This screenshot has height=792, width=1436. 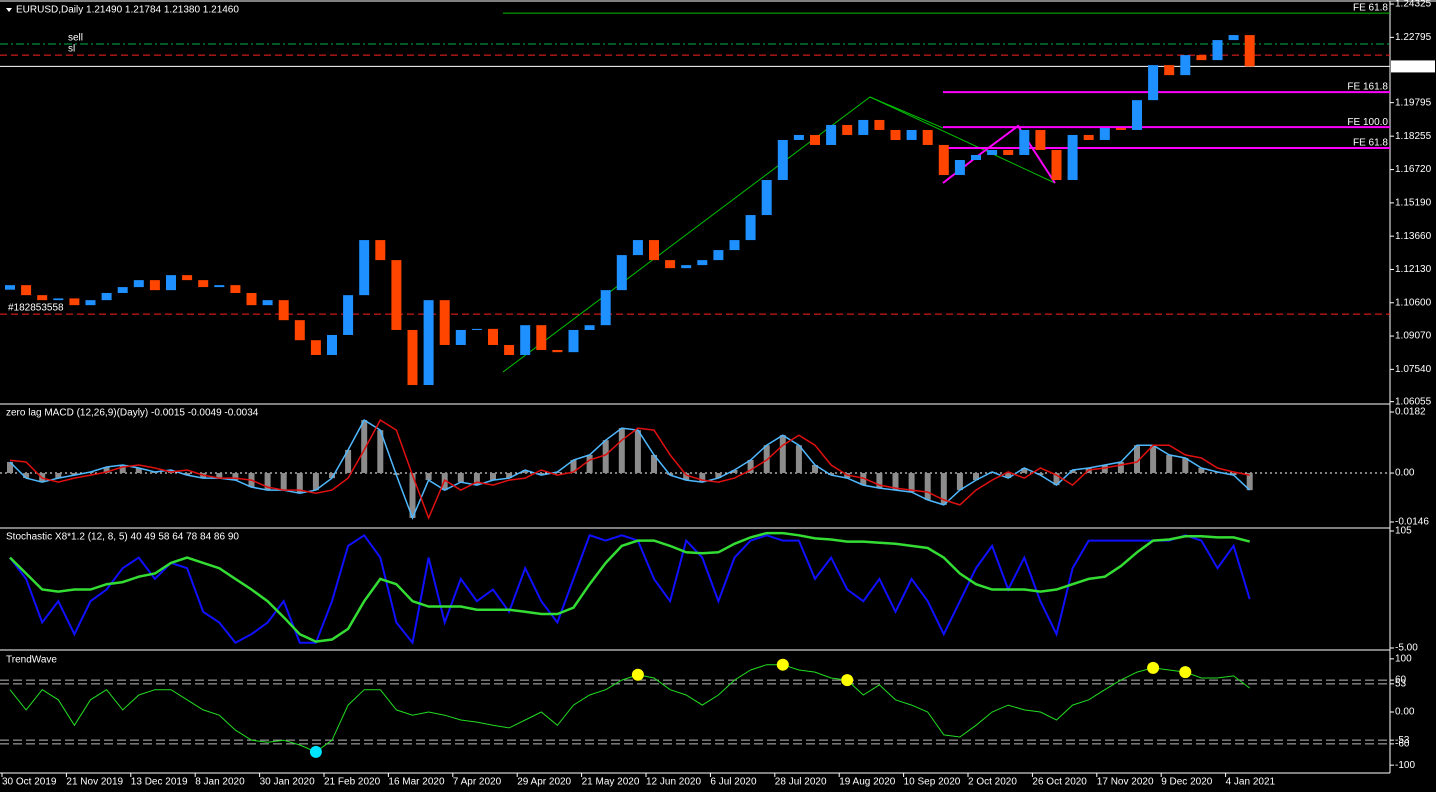 I want to click on x-tick-label: 30 Jan 2020, so click(x=287, y=782).